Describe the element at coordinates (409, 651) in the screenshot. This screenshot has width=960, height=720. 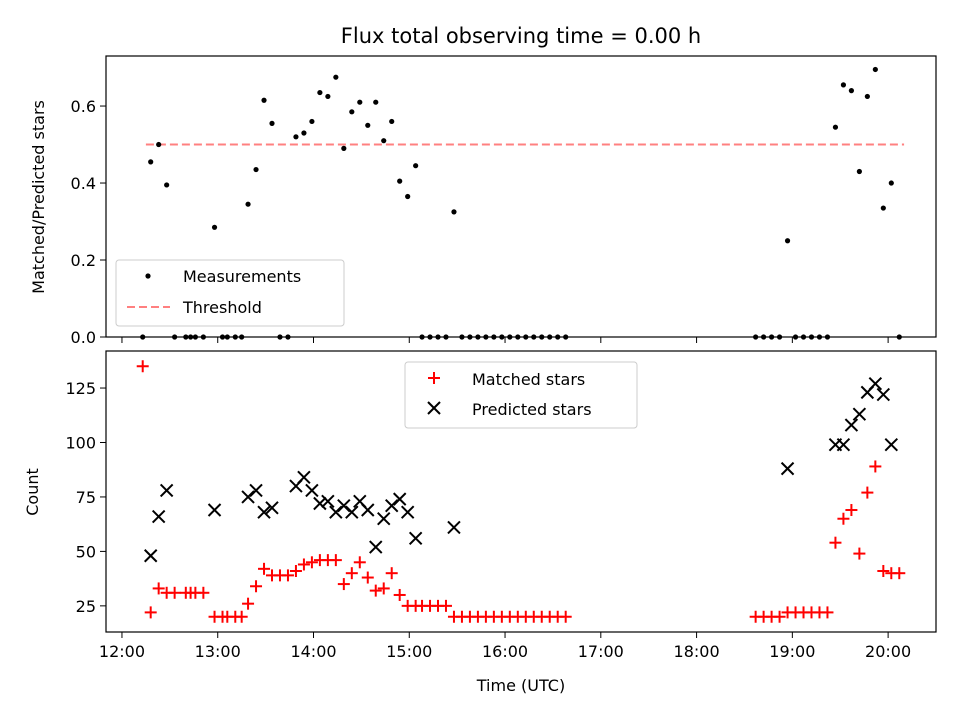
I see `x-tick-label: 15:00` at that location.